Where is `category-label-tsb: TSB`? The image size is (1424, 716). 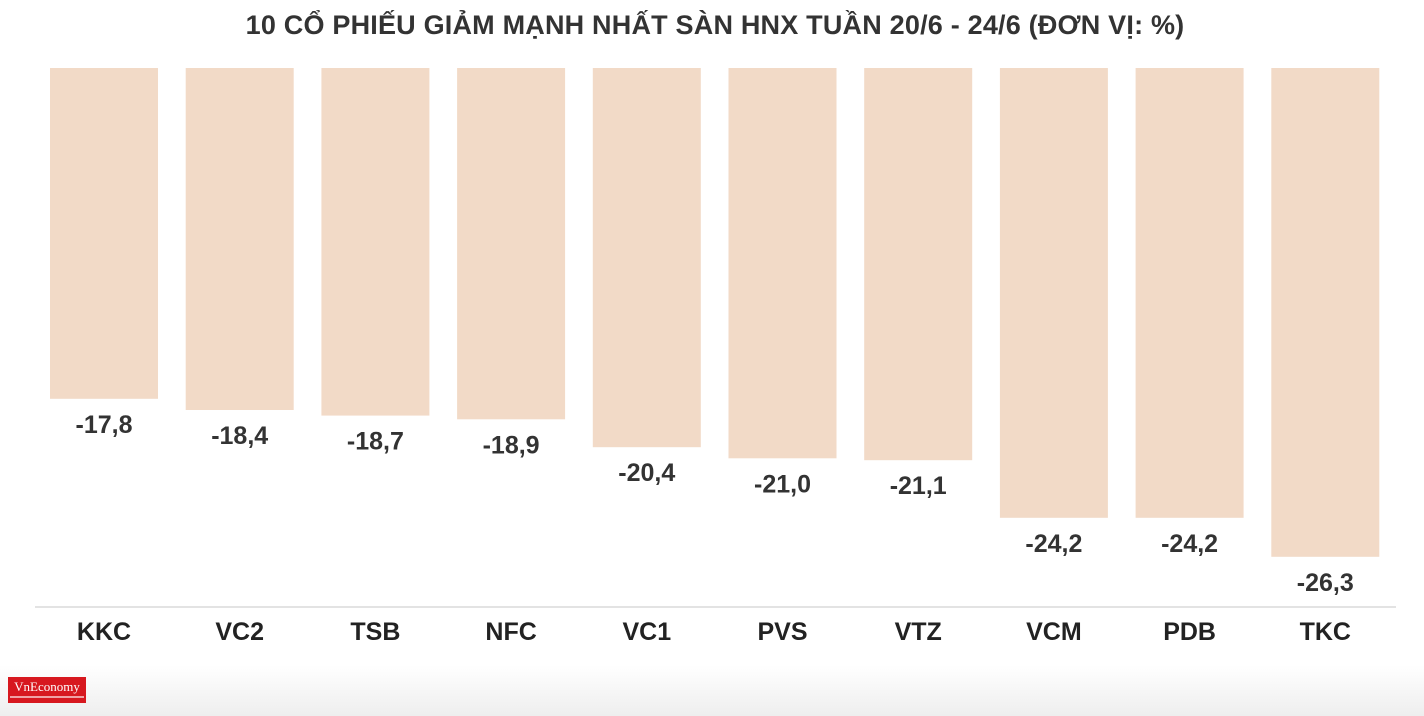 category-label-tsb: TSB is located at coordinates (375, 632).